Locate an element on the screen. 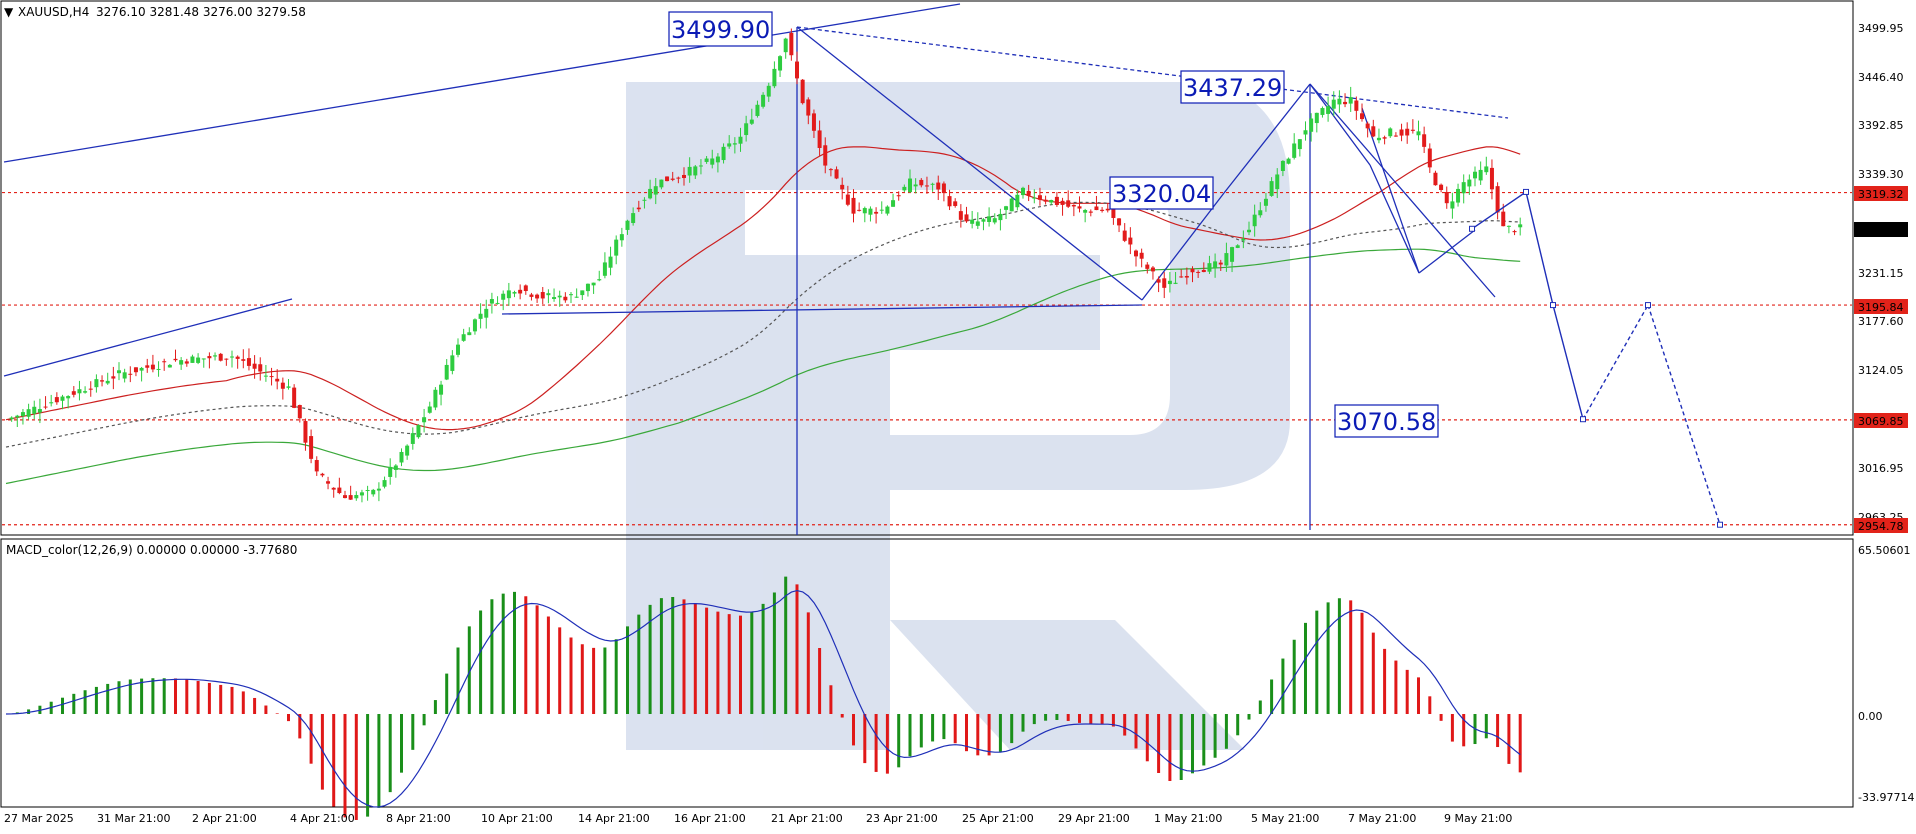 Image resolution: width=1916 pixels, height=834 pixels. price-tick: 3177.60 is located at coordinates (1881, 321).